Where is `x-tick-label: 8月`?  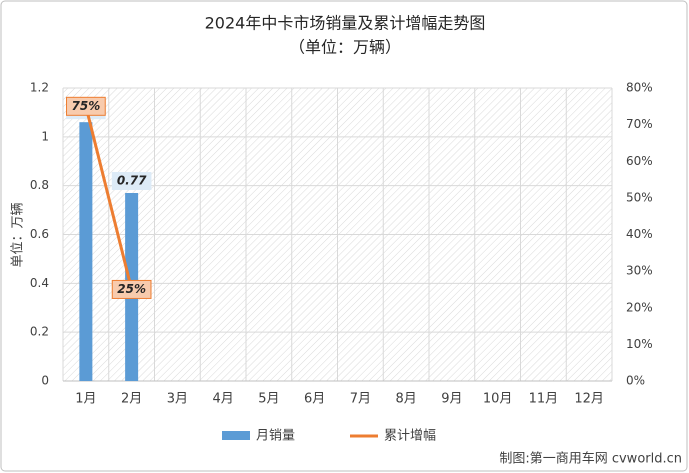 x-tick-label: 8月 is located at coordinates (405, 399).